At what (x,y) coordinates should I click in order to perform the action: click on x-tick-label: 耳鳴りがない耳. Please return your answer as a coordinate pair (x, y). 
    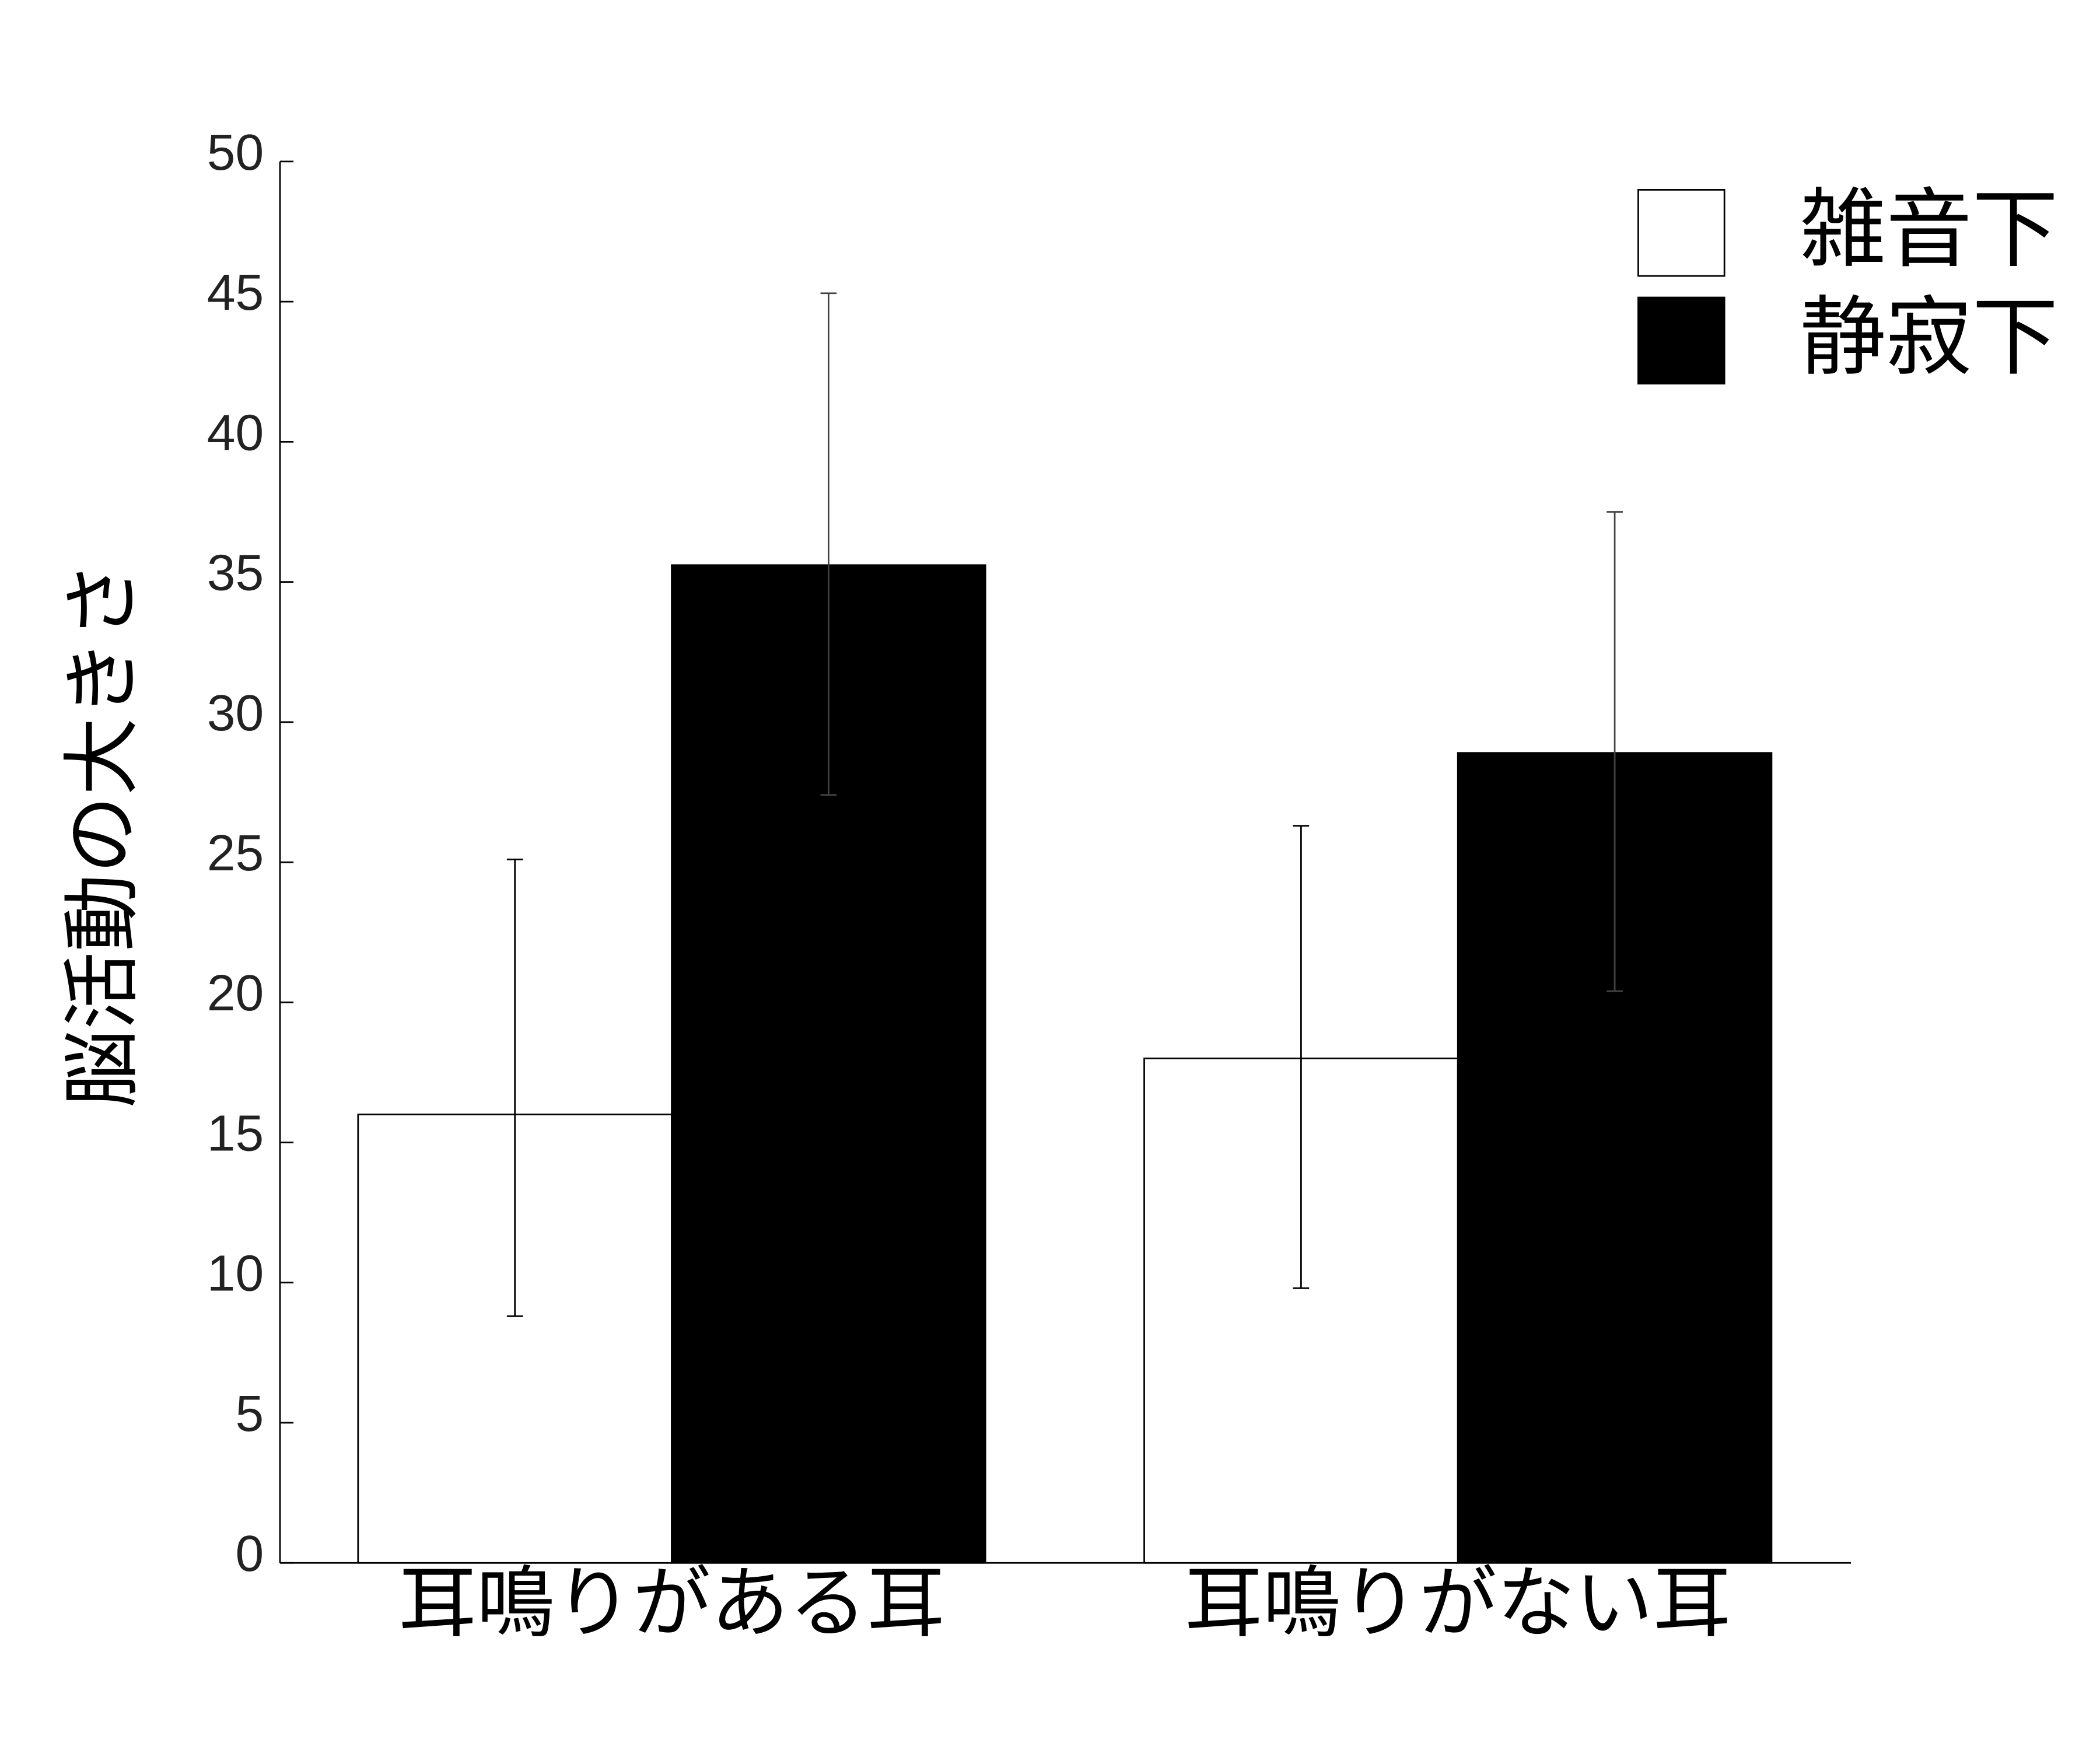
    Looking at the image, I should click on (1458, 1603).